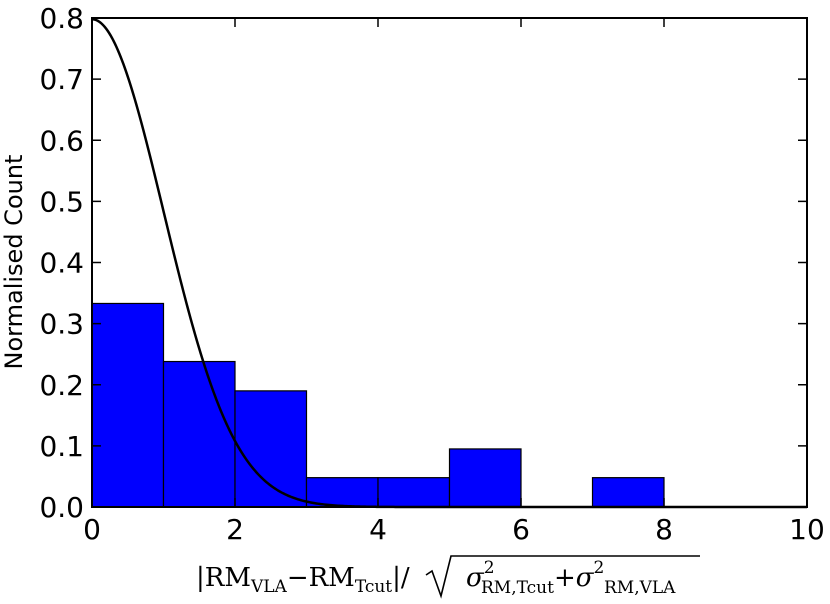 The width and height of the screenshot is (830, 604). Describe the element at coordinates (269, 587) in the screenshot. I see `rm-vla-sub: VLA` at that location.